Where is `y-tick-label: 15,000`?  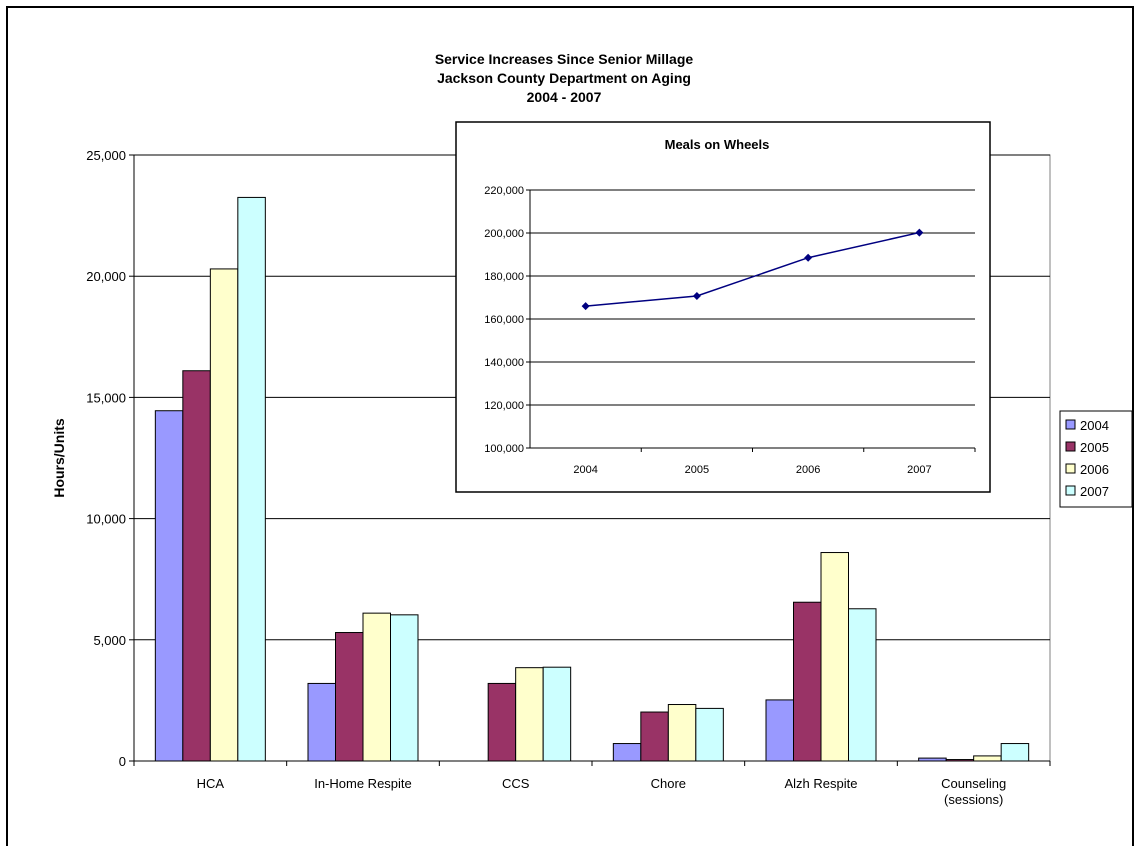
y-tick-label: 15,000 is located at coordinates (106, 397).